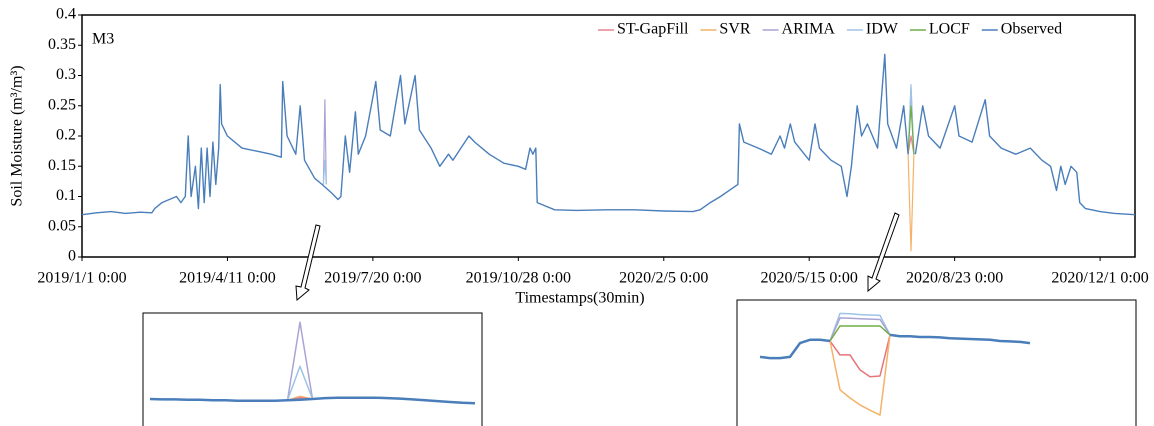 The image size is (1154, 426). I want to click on x-axis-label: Timestamps(30min), so click(579, 298).